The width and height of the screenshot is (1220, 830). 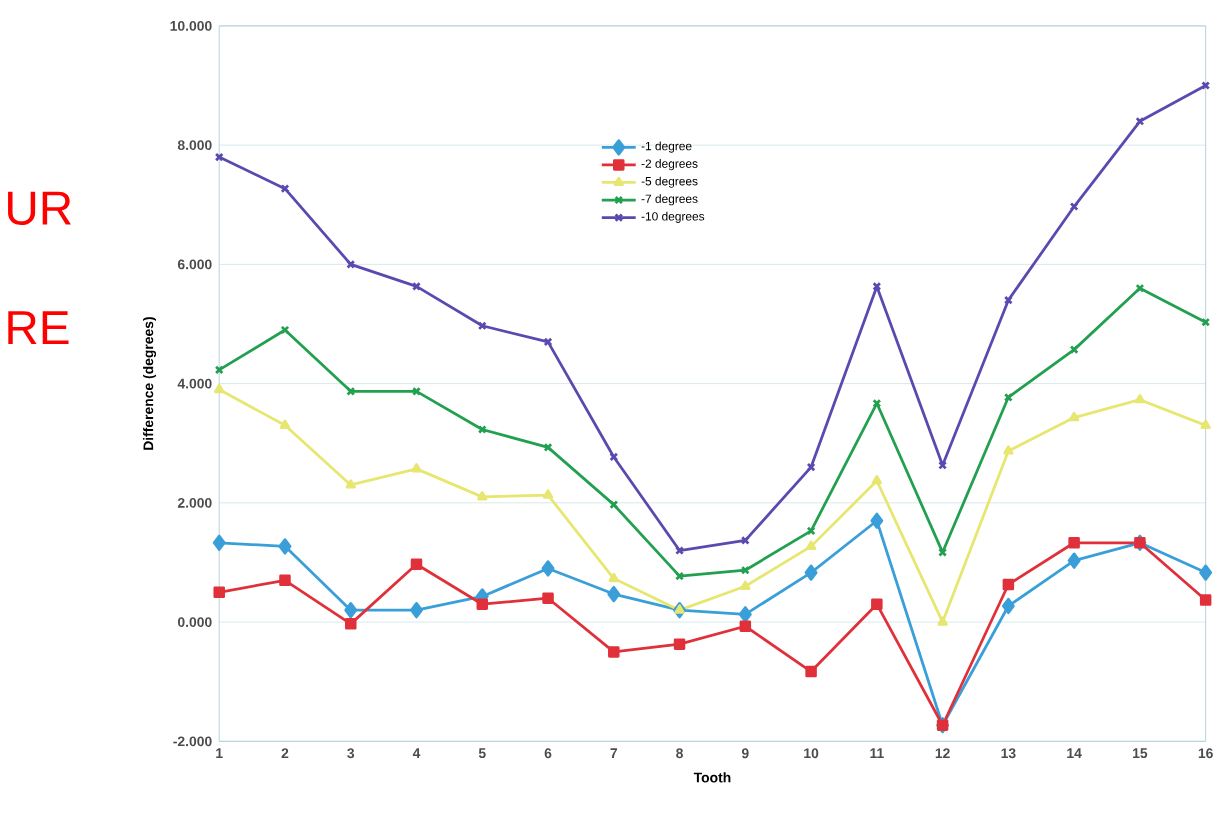 I want to click on text: RE, so click(x=38, y=328).